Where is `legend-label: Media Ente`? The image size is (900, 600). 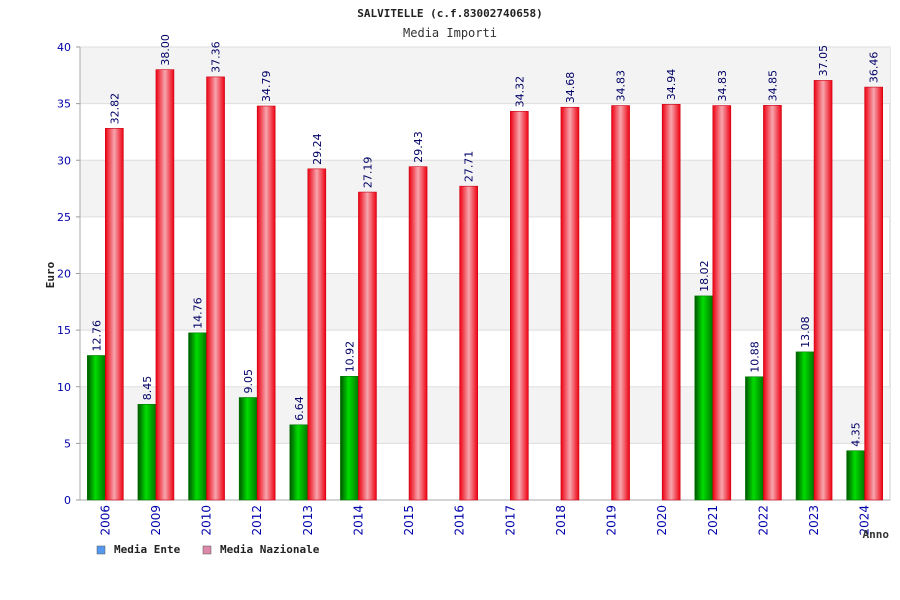
legend-label: Media Ente is located at coordinates (147, 549).